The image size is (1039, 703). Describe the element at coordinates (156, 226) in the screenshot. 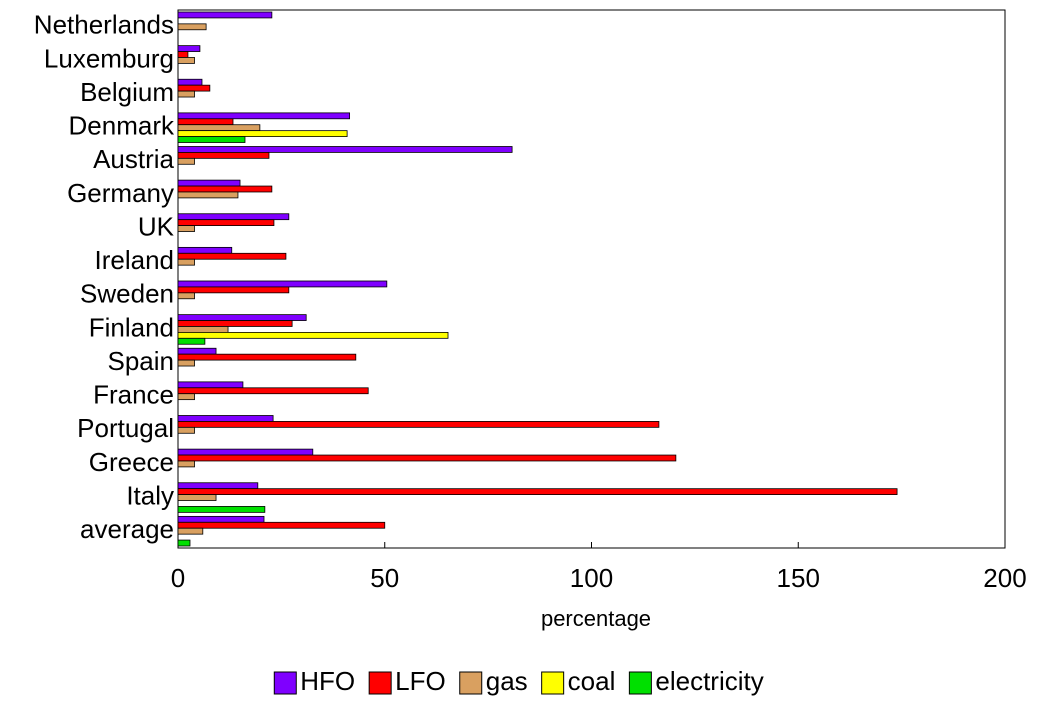

I see `y-tick-label: UK` at that location.